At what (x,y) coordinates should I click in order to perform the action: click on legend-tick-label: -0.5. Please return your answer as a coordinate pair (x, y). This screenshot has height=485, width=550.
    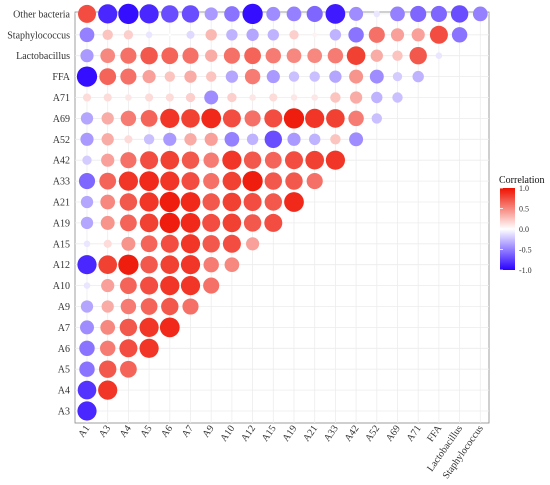
    Looking at the image, I should click on (525, 250).